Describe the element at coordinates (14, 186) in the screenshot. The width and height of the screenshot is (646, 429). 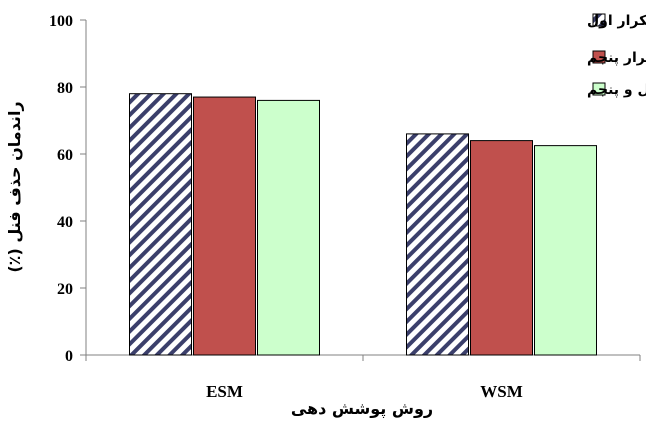
I see `y-axis-title: راندمان حذف فنل (٪)` at that location.